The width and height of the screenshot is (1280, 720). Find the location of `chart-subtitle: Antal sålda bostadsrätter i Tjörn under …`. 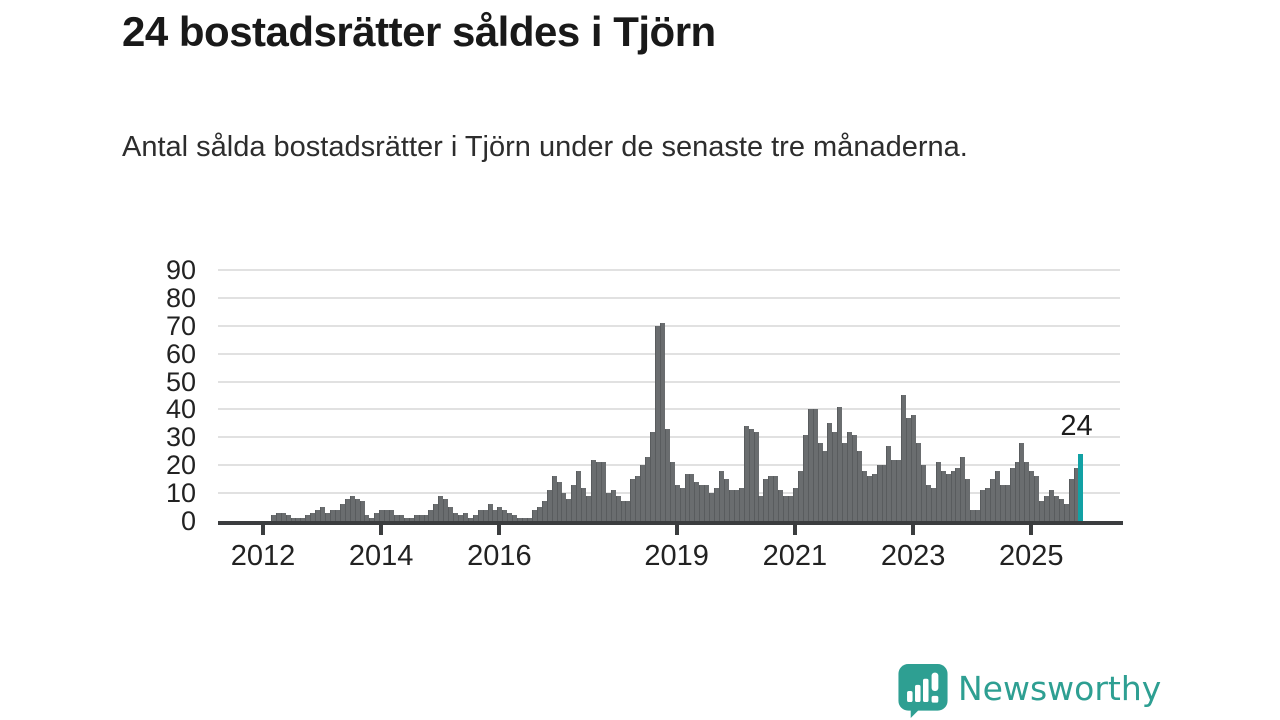

chart-subtitle: Antal sålda bostadsrätter i Tjörn under … is located at coordinates (545, 147).